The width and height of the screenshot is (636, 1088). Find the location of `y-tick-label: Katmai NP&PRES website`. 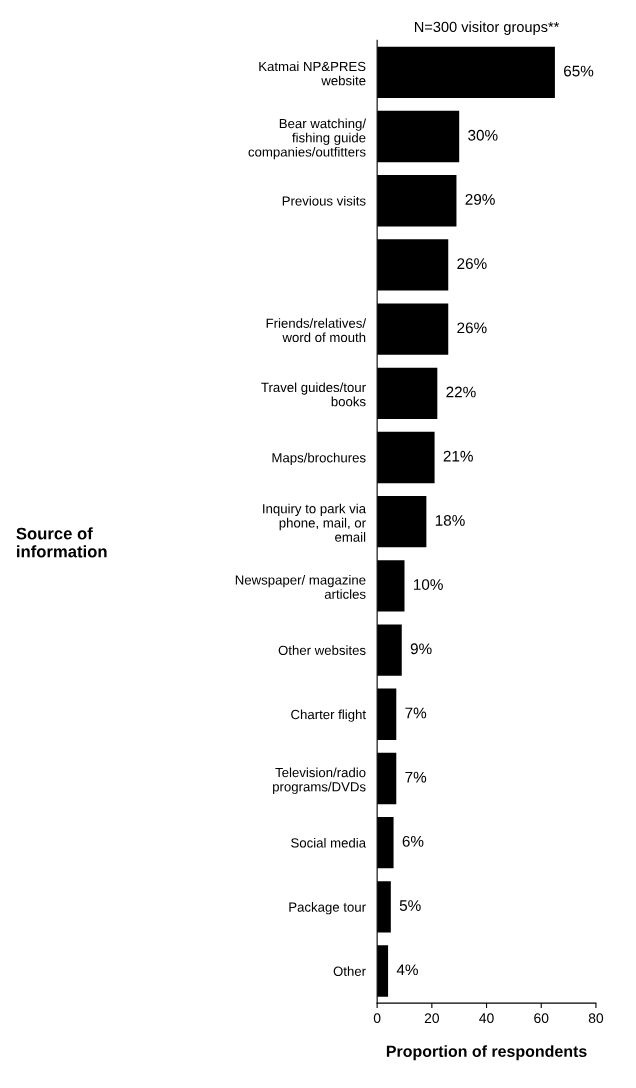

y-tick-label: Katmai NP&PRES website is located at coordinates (312, 73).